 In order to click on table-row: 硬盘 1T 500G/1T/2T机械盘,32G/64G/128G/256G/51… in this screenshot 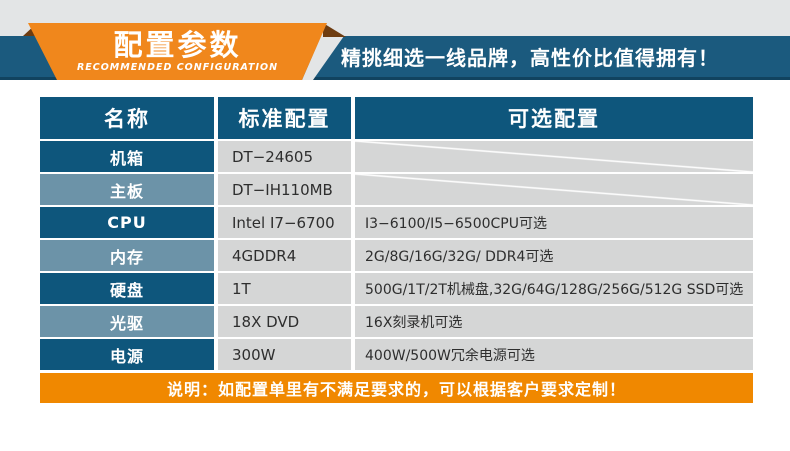, I will do `click(396, 288)`.